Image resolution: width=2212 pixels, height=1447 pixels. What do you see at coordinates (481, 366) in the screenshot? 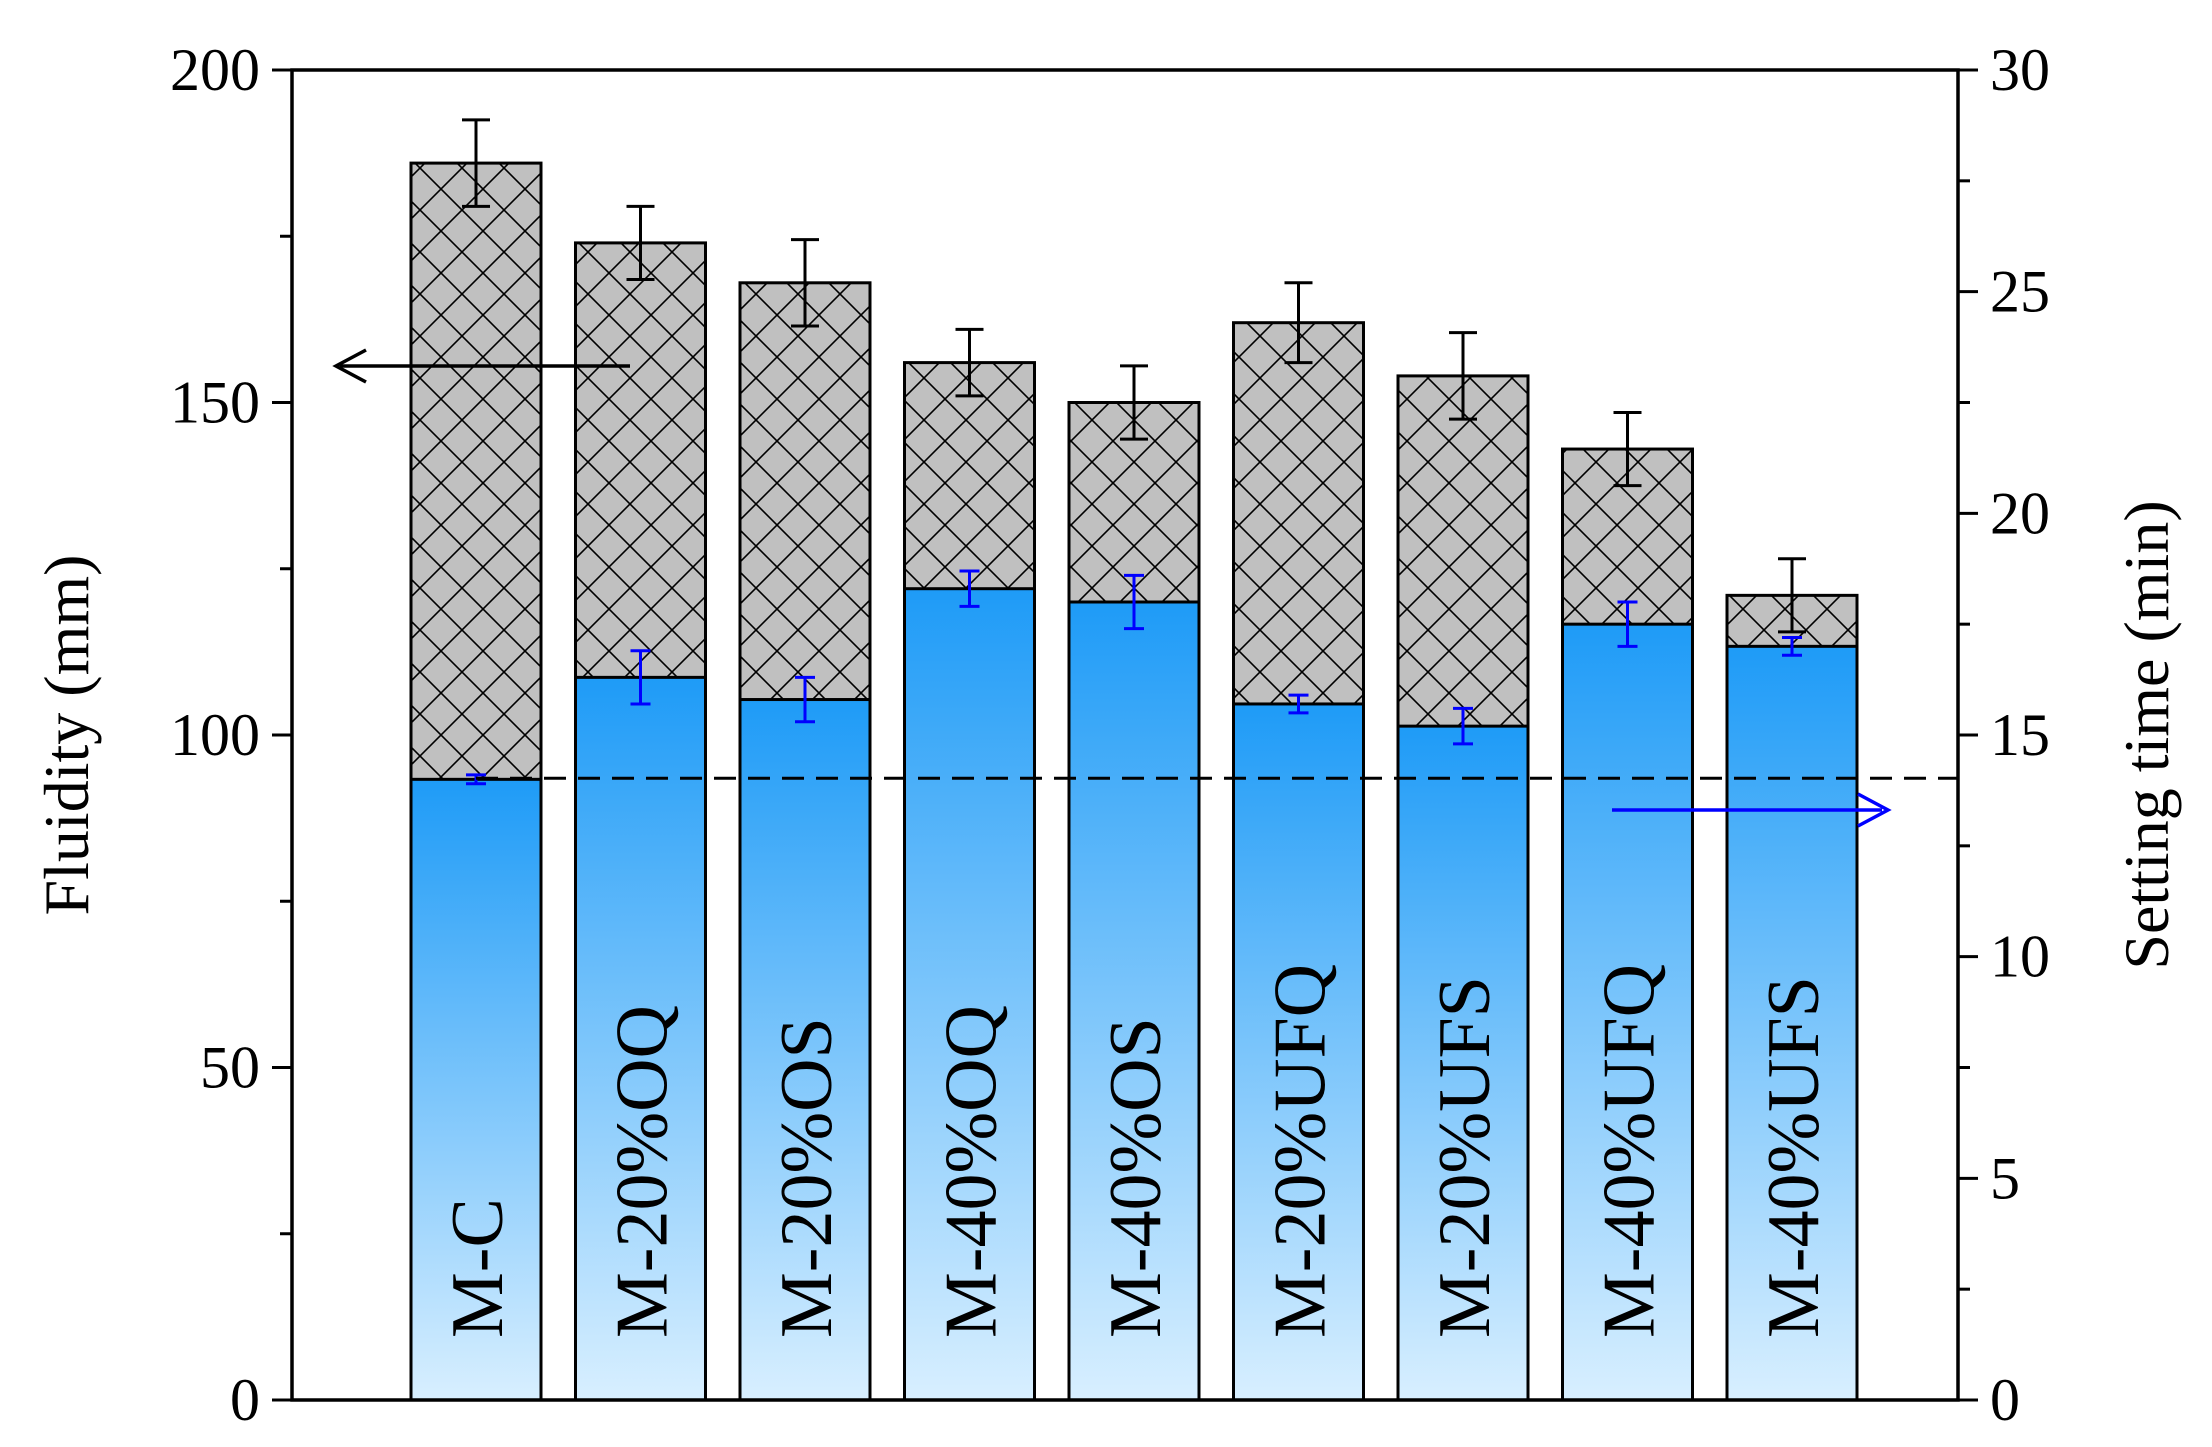
I see `left-pointer-arrow` at bounding box center [481, 366].